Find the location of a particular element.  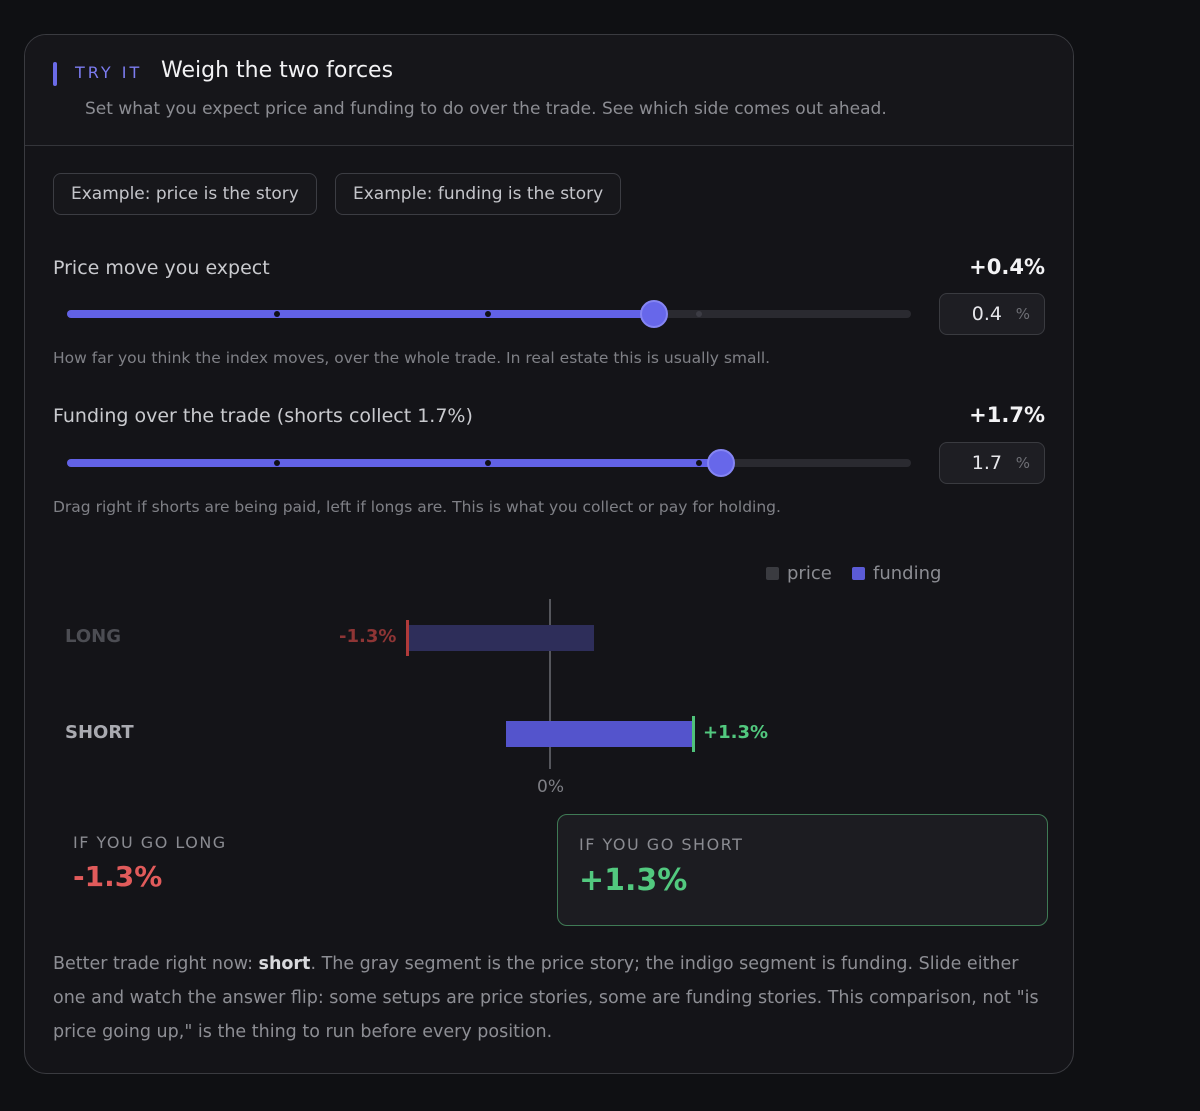

price-move-value: +0.4% is located at coordinates (1007, 267).